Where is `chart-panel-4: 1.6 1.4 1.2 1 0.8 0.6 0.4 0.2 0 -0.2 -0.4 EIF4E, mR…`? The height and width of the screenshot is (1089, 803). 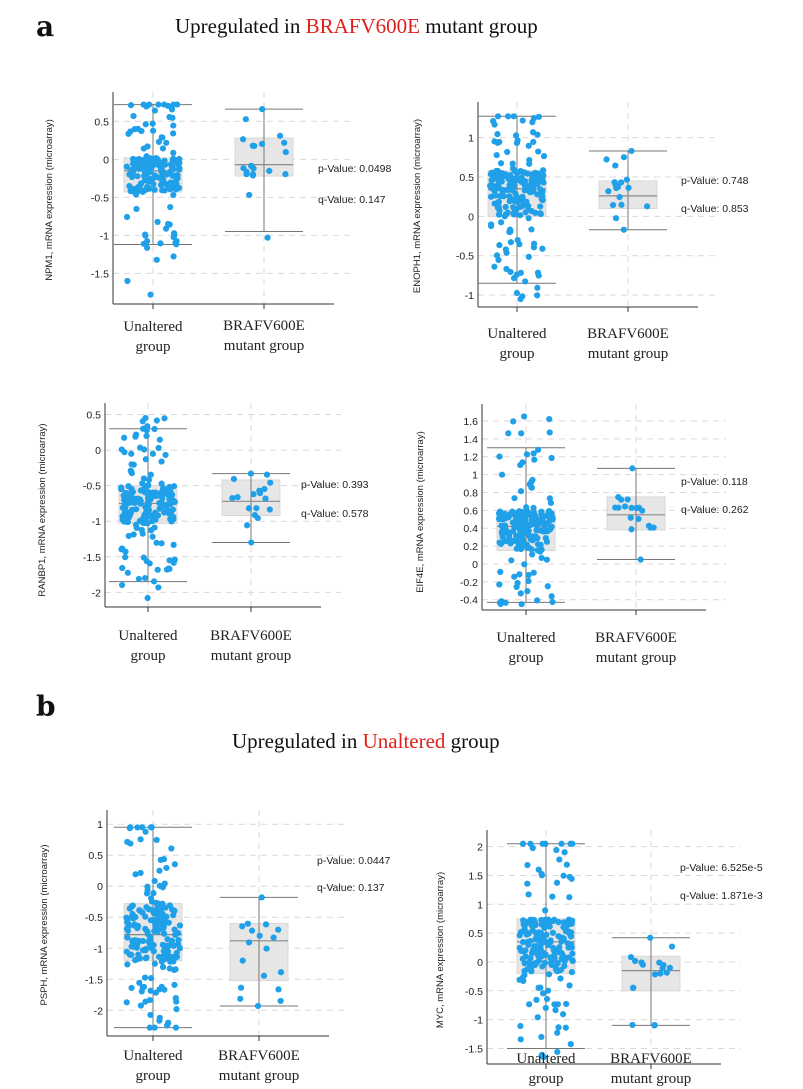
chart-panel-4: 1.6 1.4 1.2 1 0.8 0.6 0.4 0.2 0 -0.2 -0.4 EIF4E, mR… is located at coordinates (582, 535).